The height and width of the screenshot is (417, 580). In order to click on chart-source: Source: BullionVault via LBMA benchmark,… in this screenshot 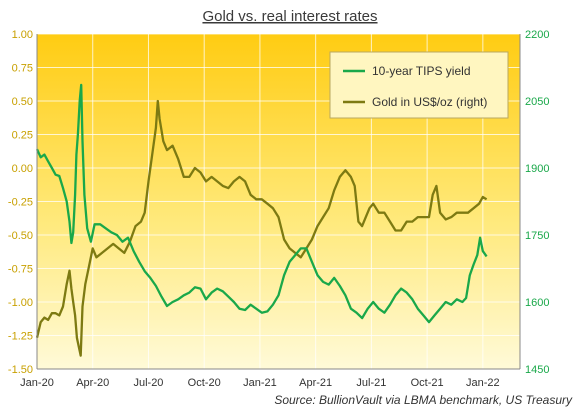, I will do `click(423, 400)`.